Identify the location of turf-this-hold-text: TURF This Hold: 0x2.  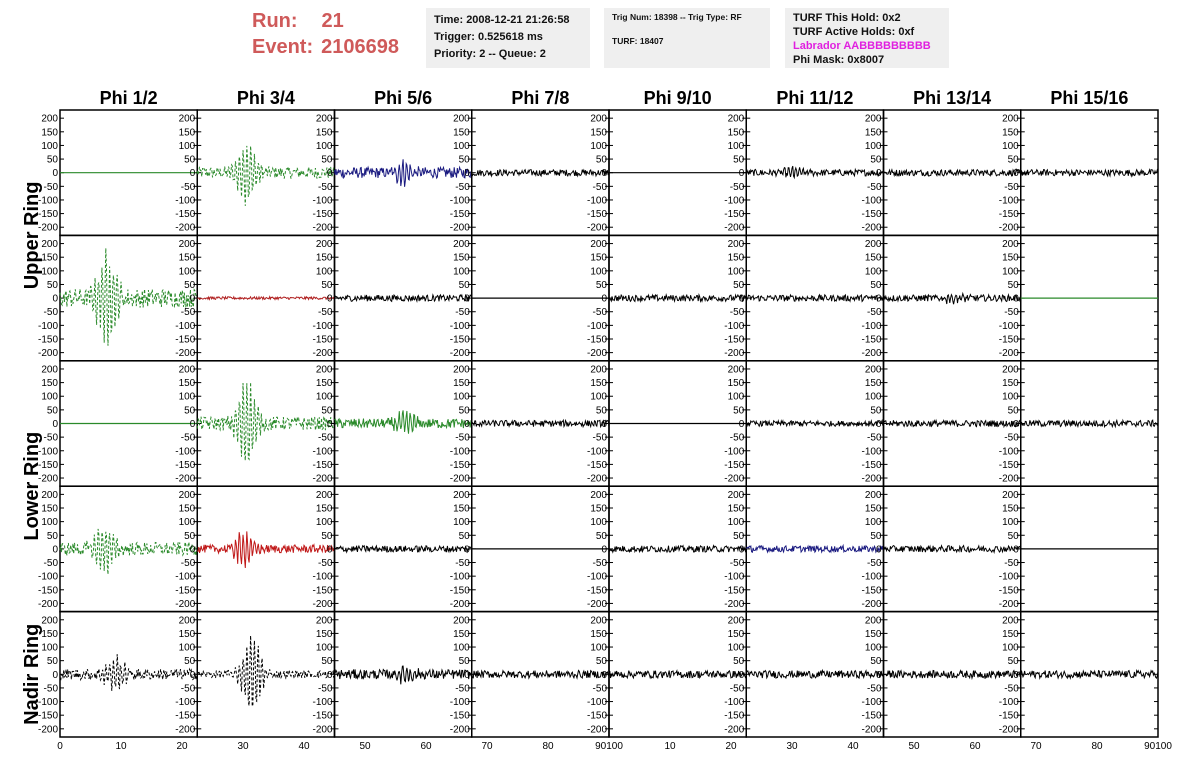
(847, 18).